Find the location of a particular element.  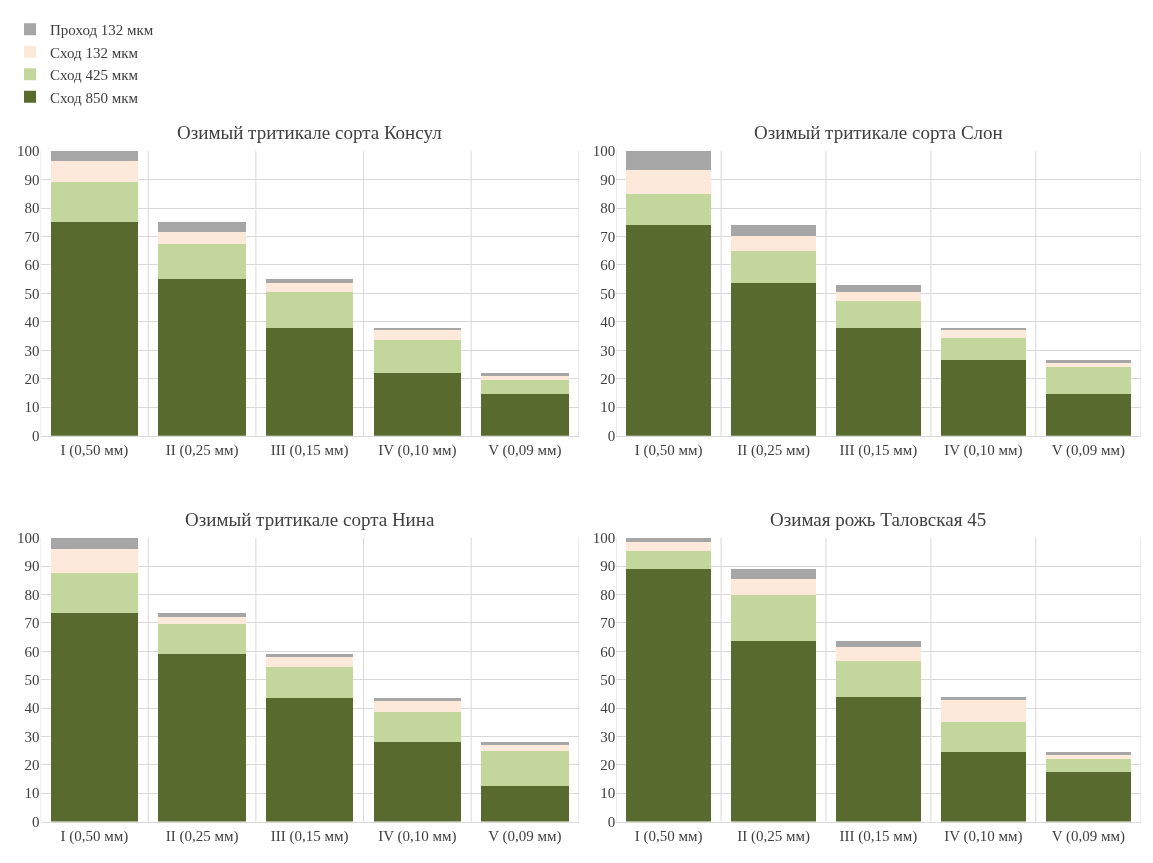

chart-title: Озимая рожь Таловская 45 is located at coordinates (878, 519).